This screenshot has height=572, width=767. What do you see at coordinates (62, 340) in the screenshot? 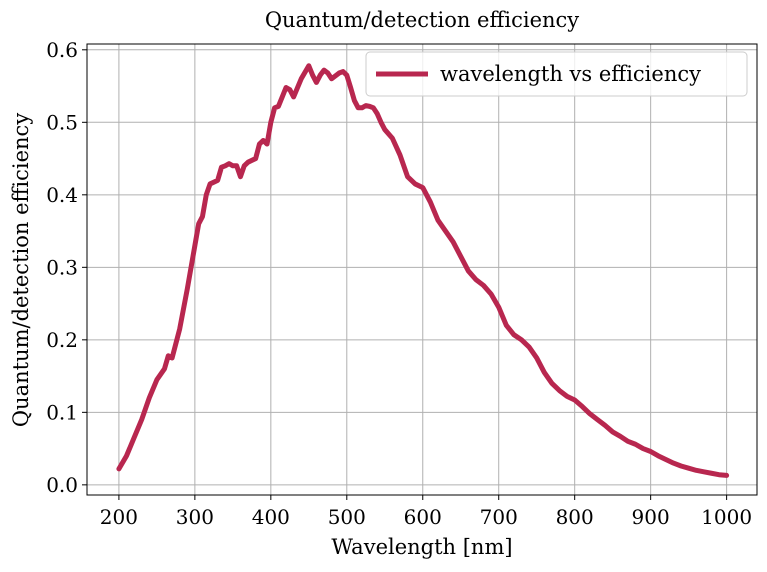
I see `y-tick-label: 0.2` at bounding box center [62, 340].